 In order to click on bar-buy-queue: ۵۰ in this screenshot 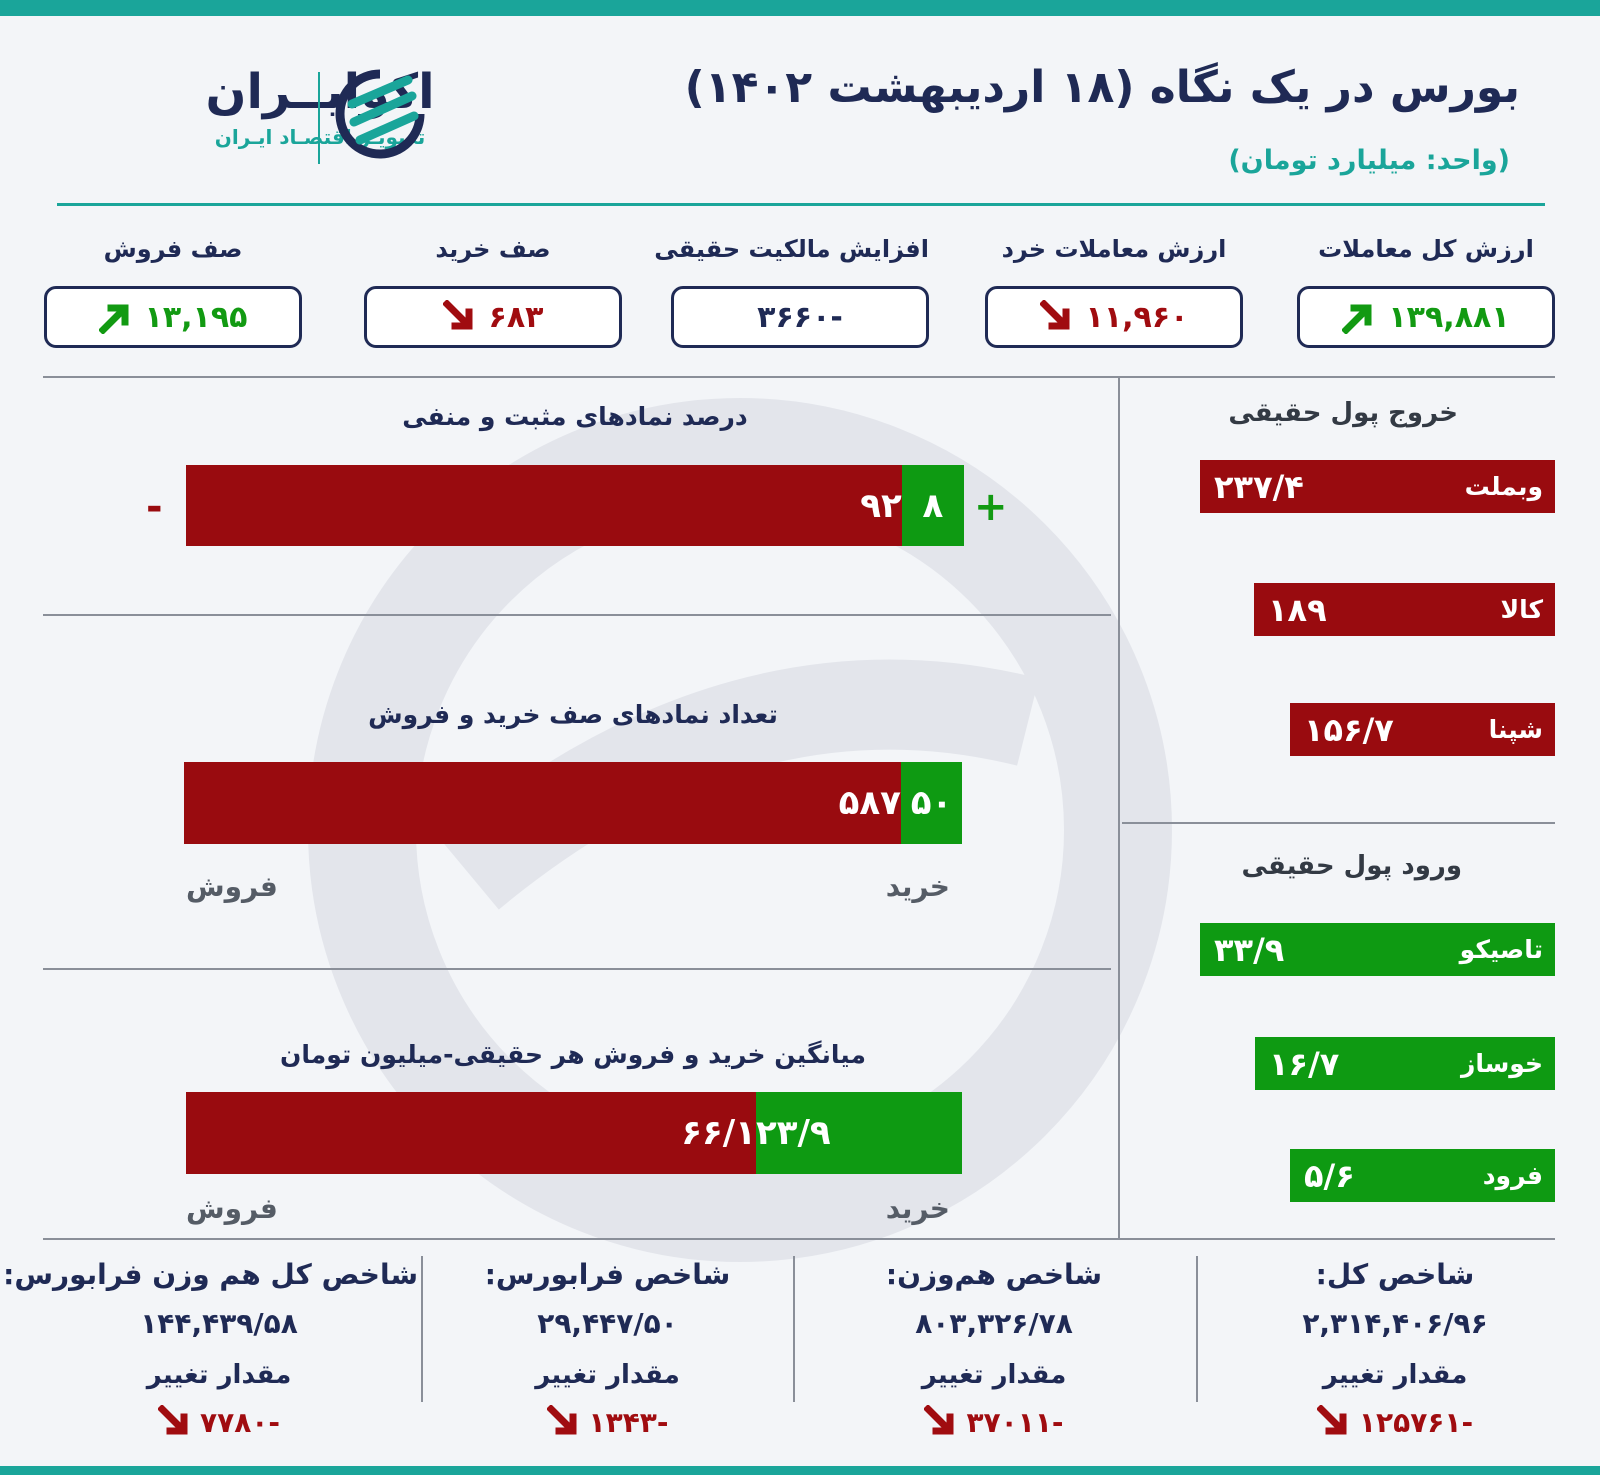, I will do `click(931, 803)`.